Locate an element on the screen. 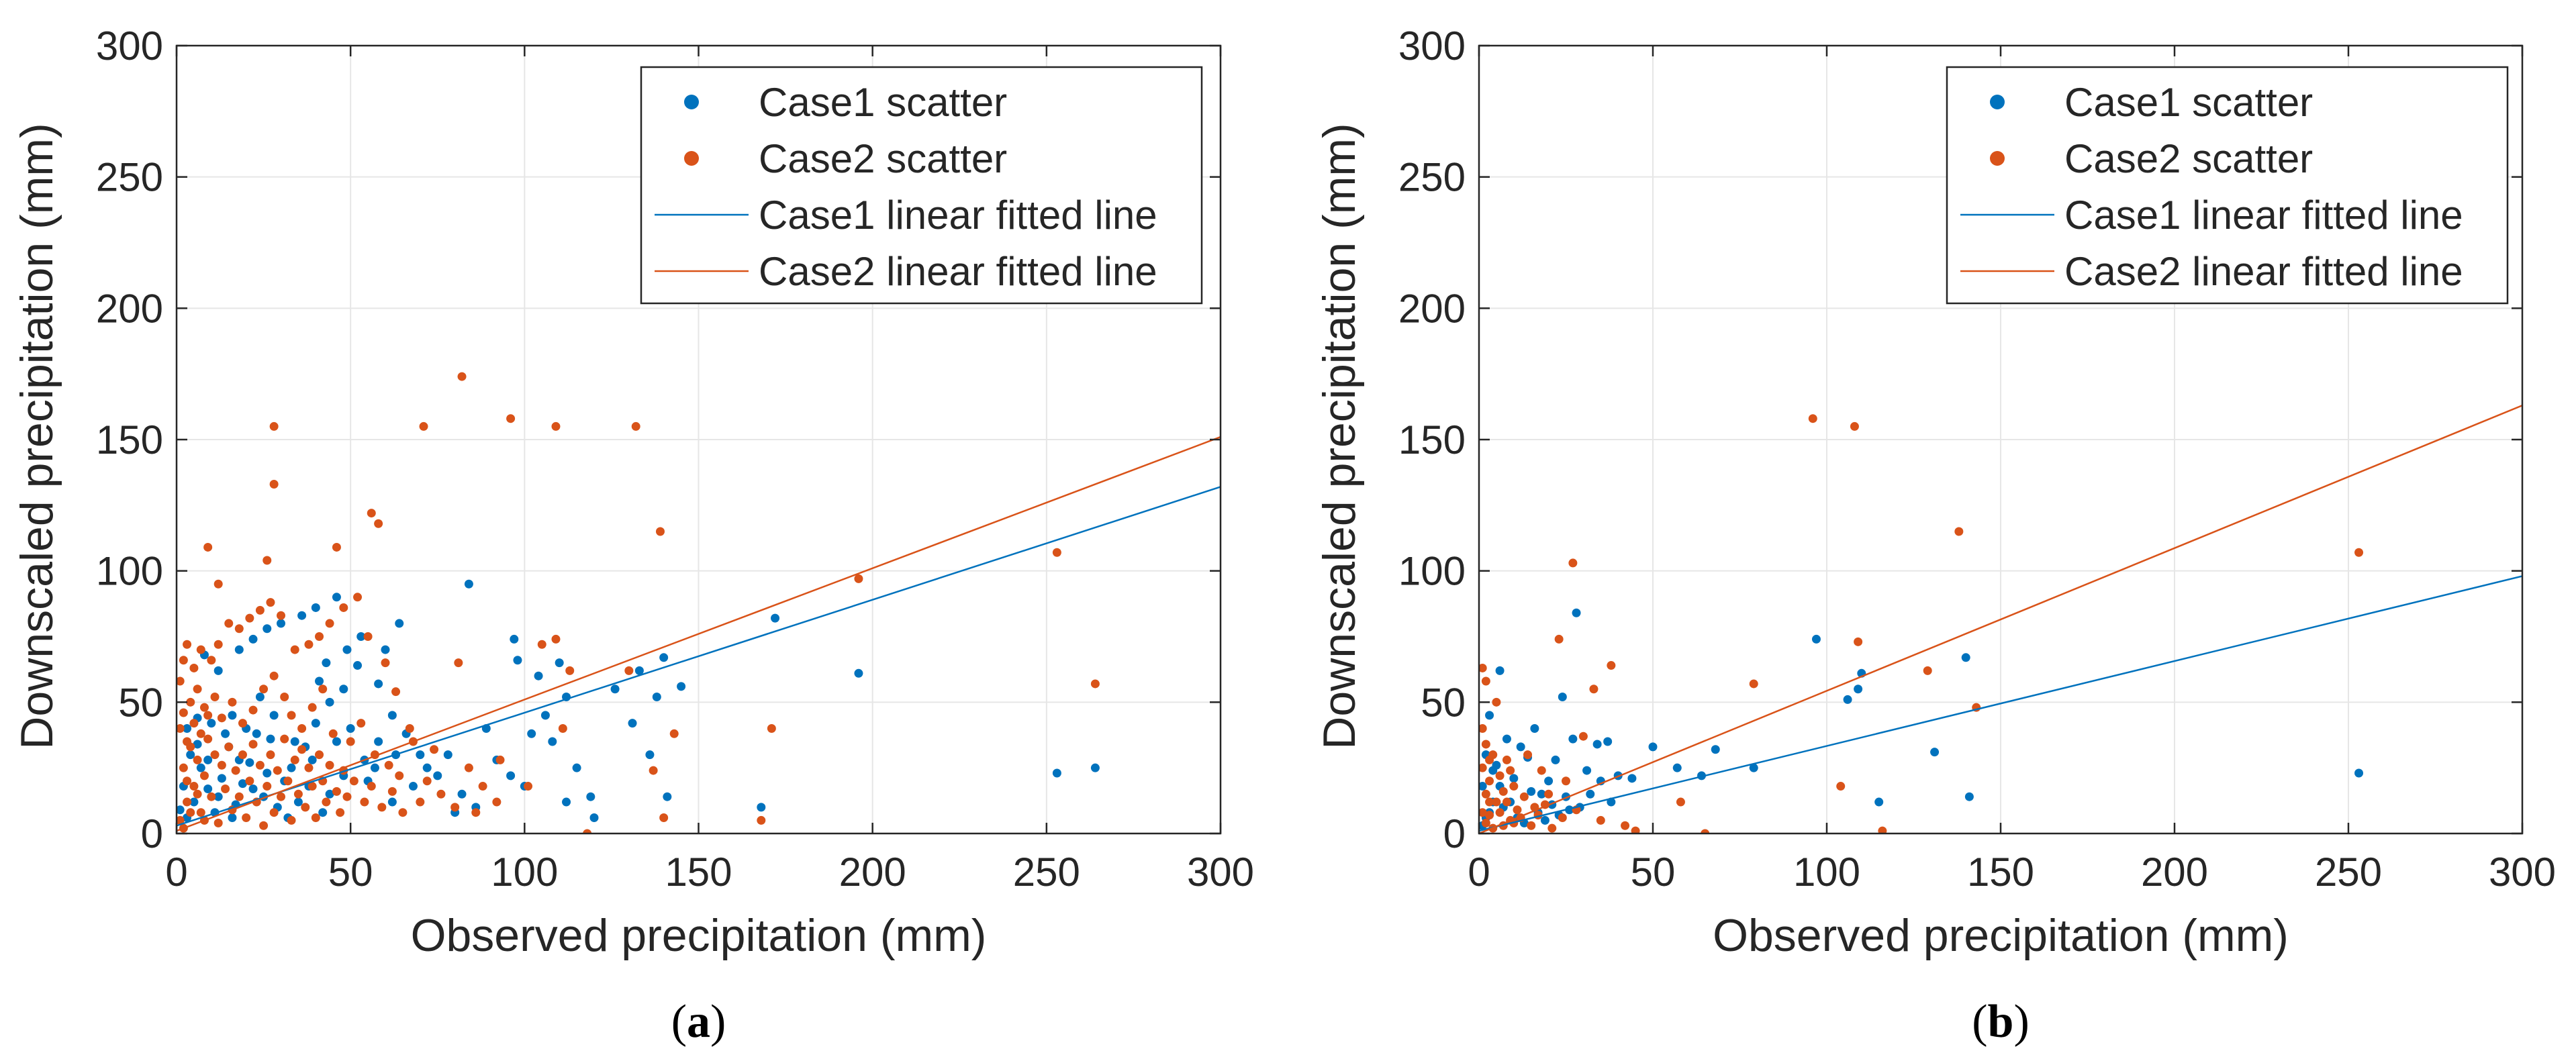  case1-marker-icon is located at coordinates (691, 102).